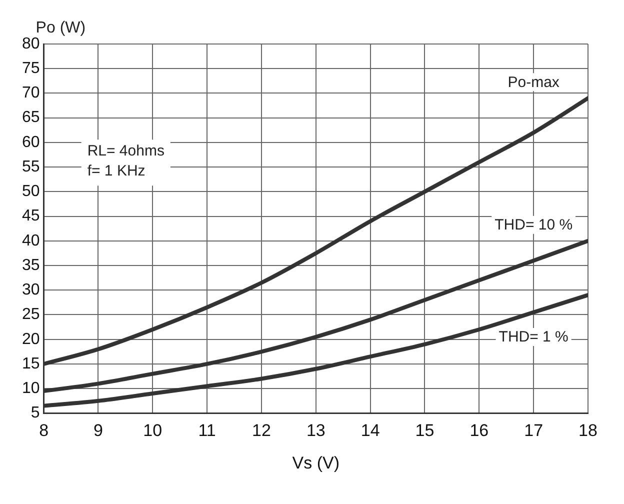 The width and height of the screenshot is (624, 504). What do you see at coordinates (534, 430) in the screenshot?
I see `x-tick-label: 17` at bounding box center [534, 430].